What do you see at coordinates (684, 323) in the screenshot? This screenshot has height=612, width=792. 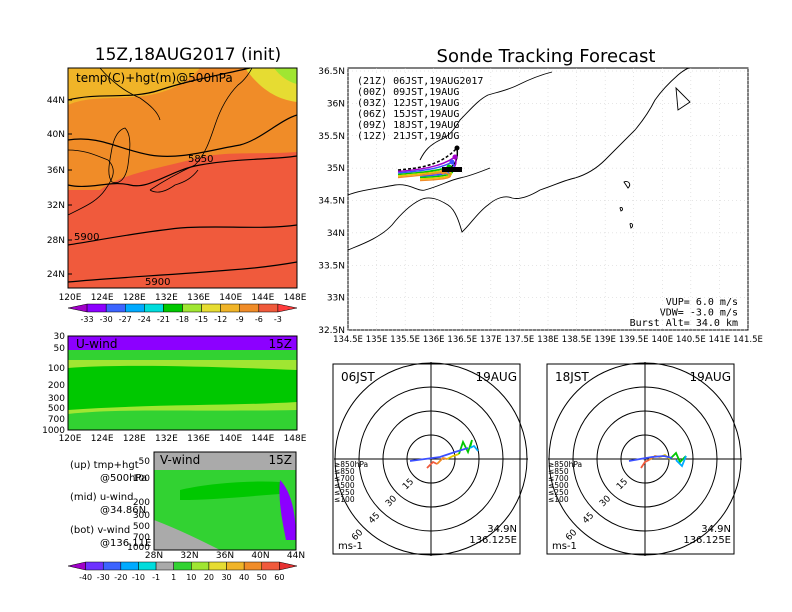 I see `sonde-param: Burst Alt= 34.0 km` at bounding box center [684, 323].